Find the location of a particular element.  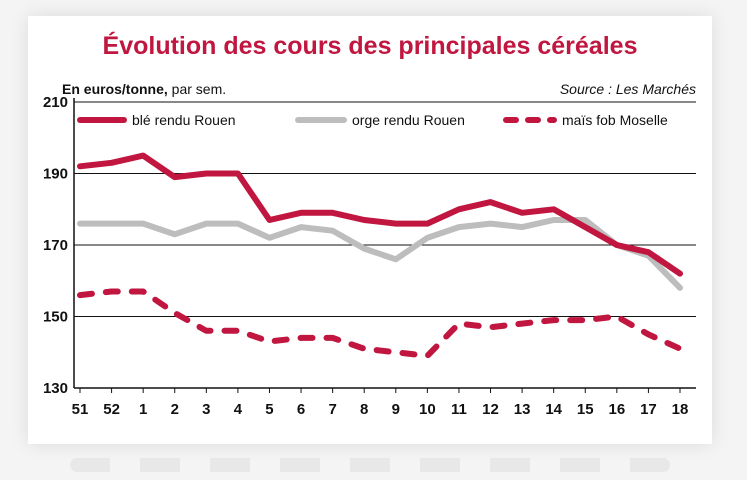

x-tick-label: 10 is located at coordinates (427, 409).